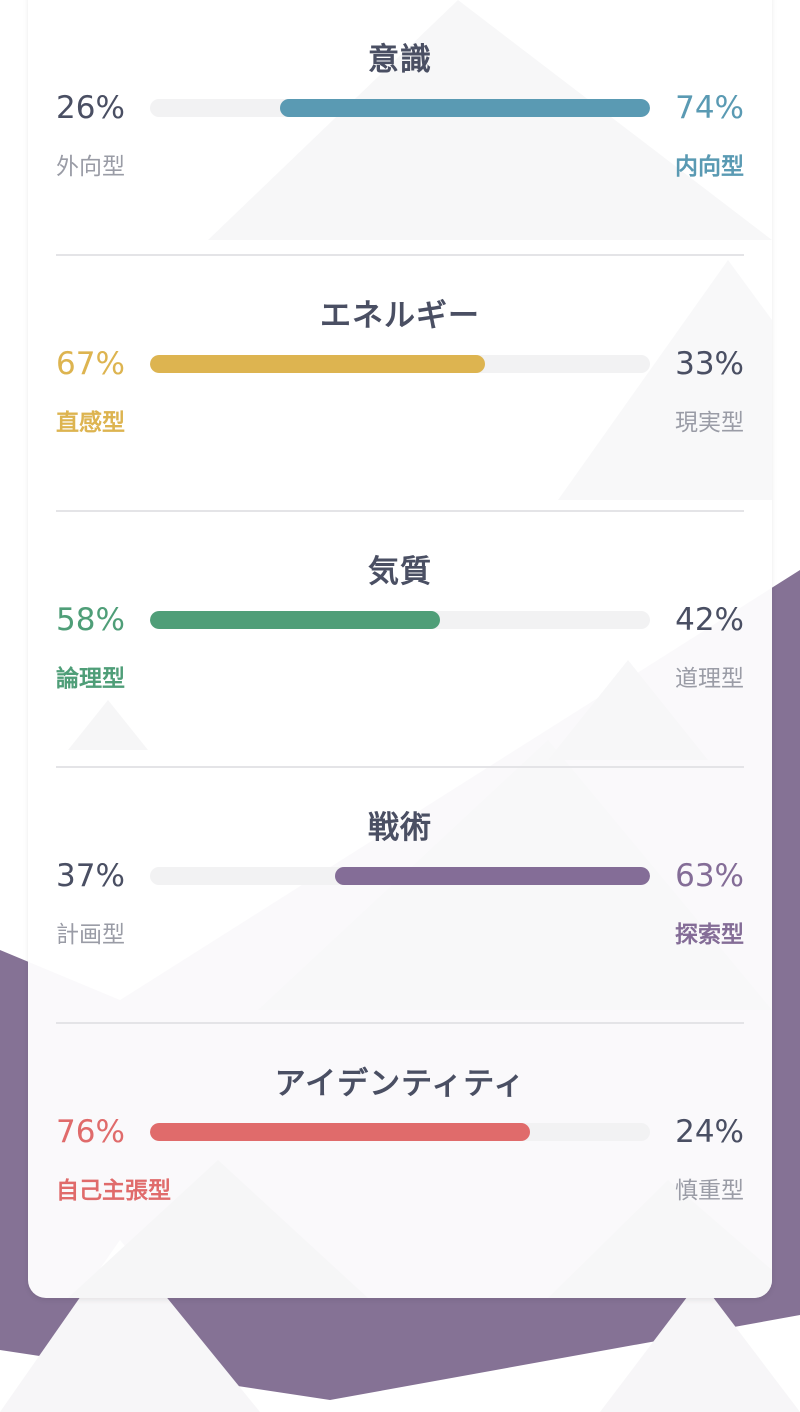 The height and width of the screenshot is (1412, 800). What do you see at coordinates (709, 679) in the screenshot?
I see `right-trait-label: 道理型` at bounding box center [709, 679].